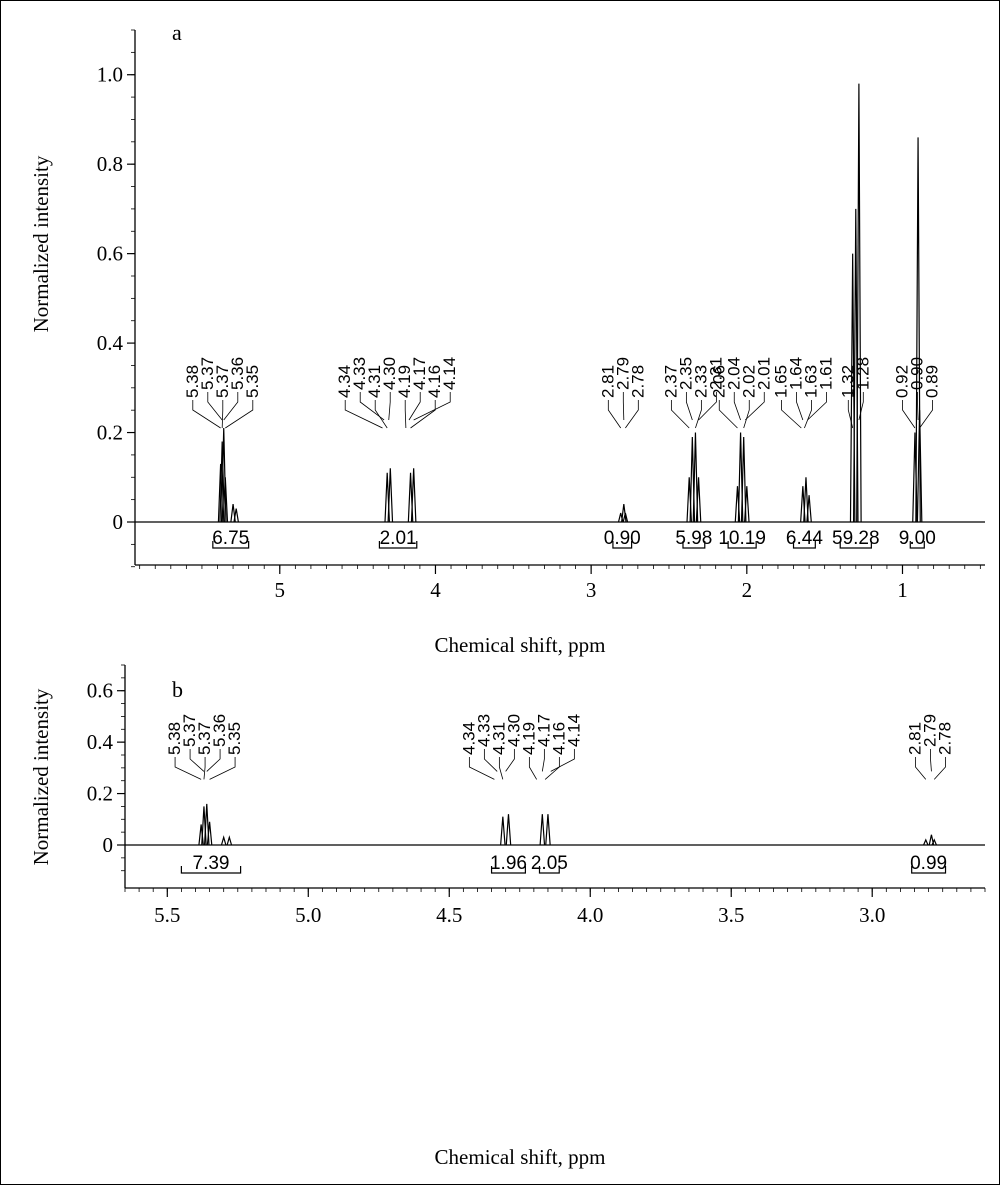 The height and width of the screenshot is (1185, 1000). I want to click on peak-shift-label: 1.32, so click(847, 381).